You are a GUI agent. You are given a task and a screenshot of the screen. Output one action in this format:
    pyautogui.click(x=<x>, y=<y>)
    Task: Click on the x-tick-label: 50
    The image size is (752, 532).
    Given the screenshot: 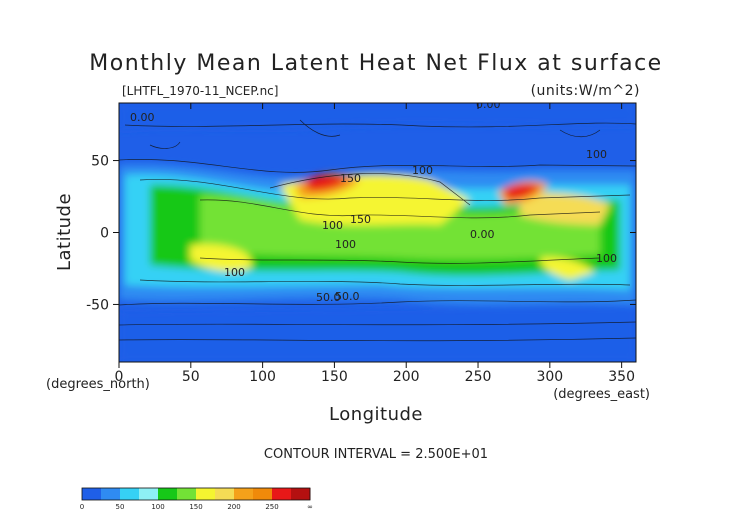 What is the action you would take?
    pyautogui.click(x=191, y=377)
    